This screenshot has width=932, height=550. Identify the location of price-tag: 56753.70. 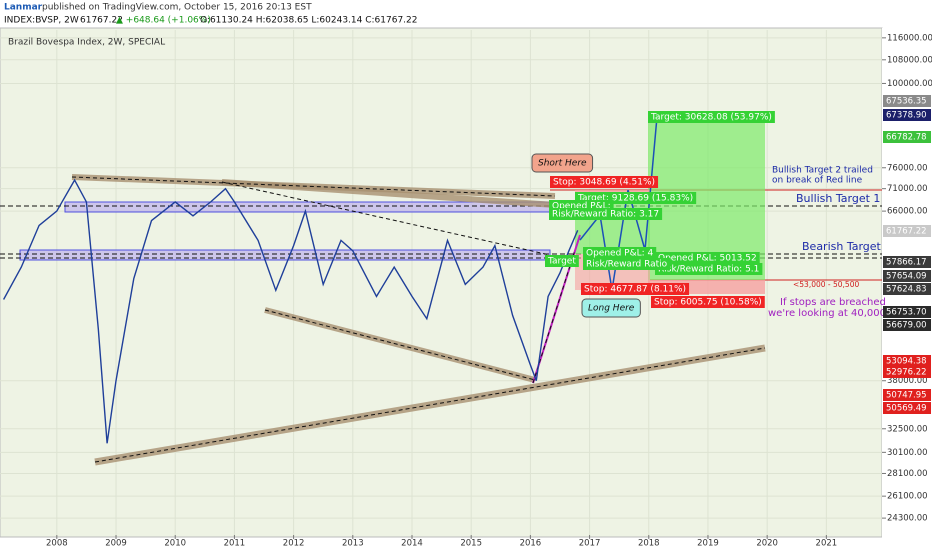
(906, 313).